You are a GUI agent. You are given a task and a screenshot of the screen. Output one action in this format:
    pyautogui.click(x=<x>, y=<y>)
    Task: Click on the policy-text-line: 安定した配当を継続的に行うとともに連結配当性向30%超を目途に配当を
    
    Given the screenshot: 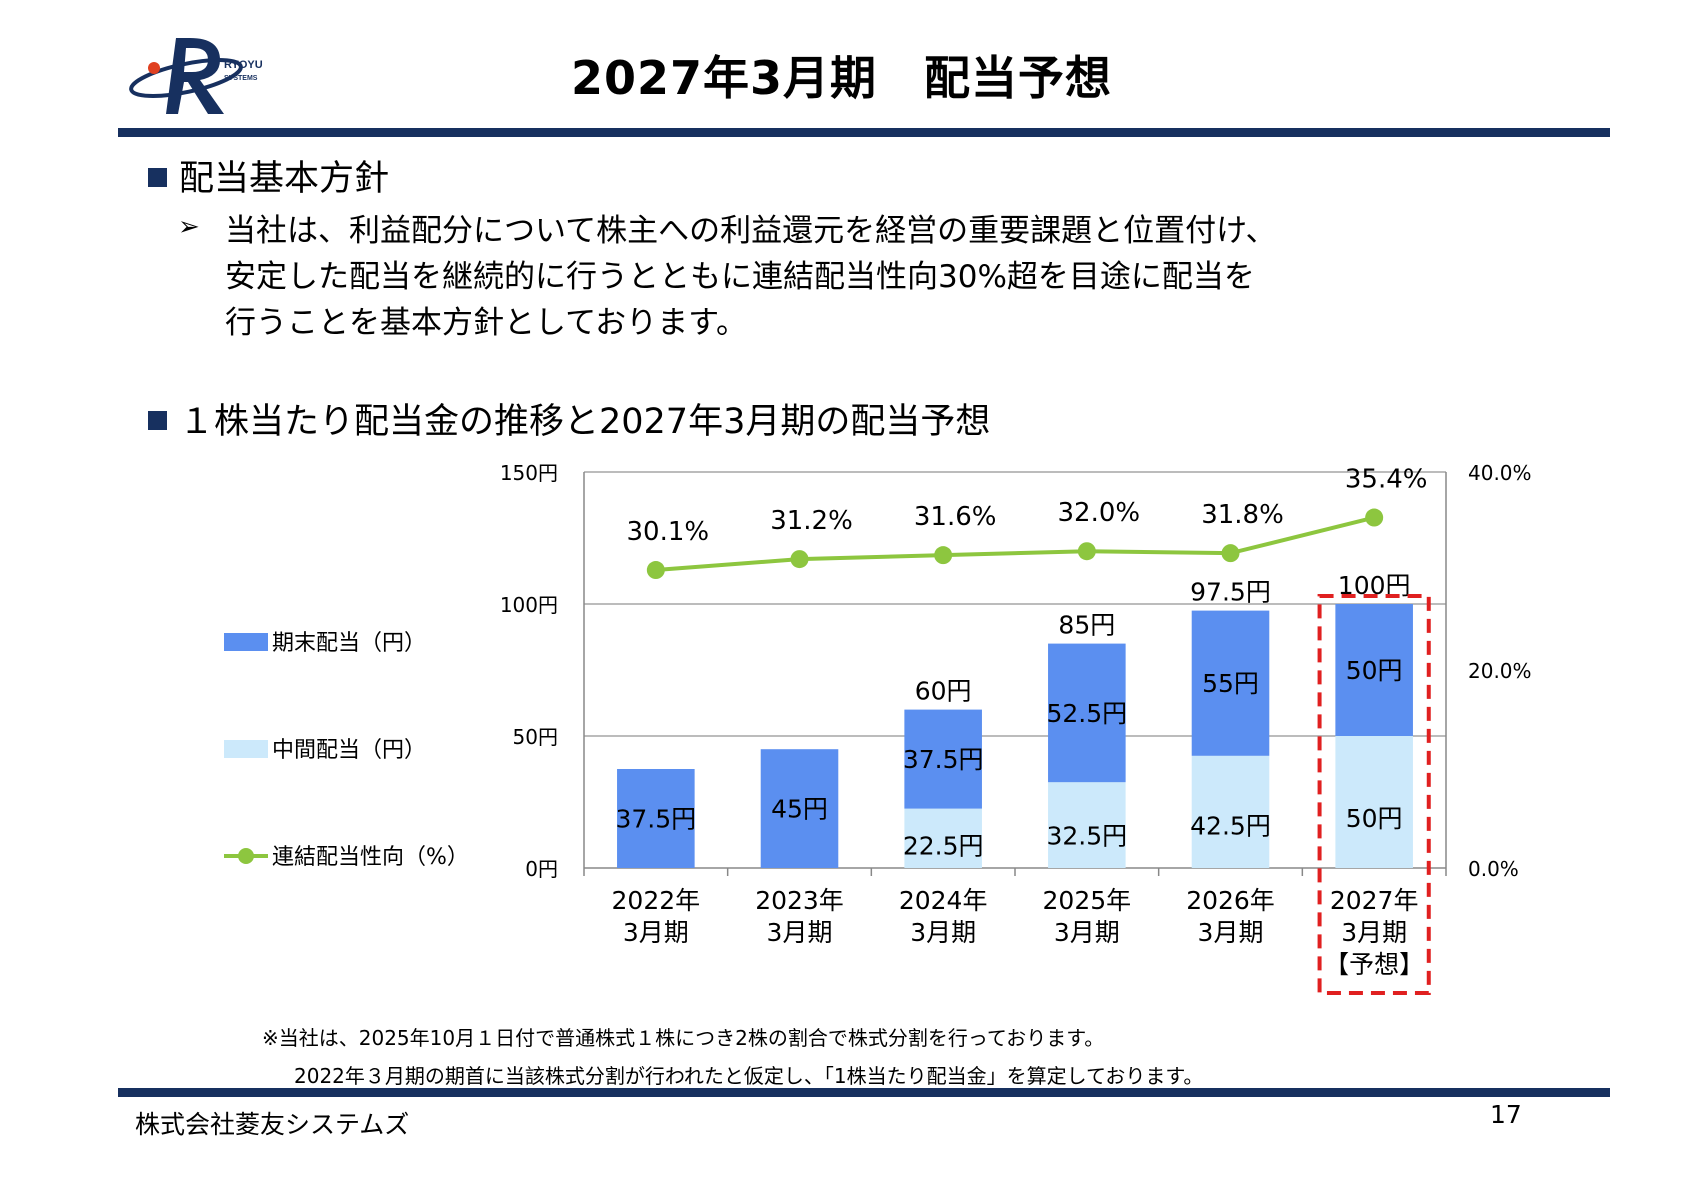 What is the action you would take?
    pyautogui.click(x=740, y=277)
    